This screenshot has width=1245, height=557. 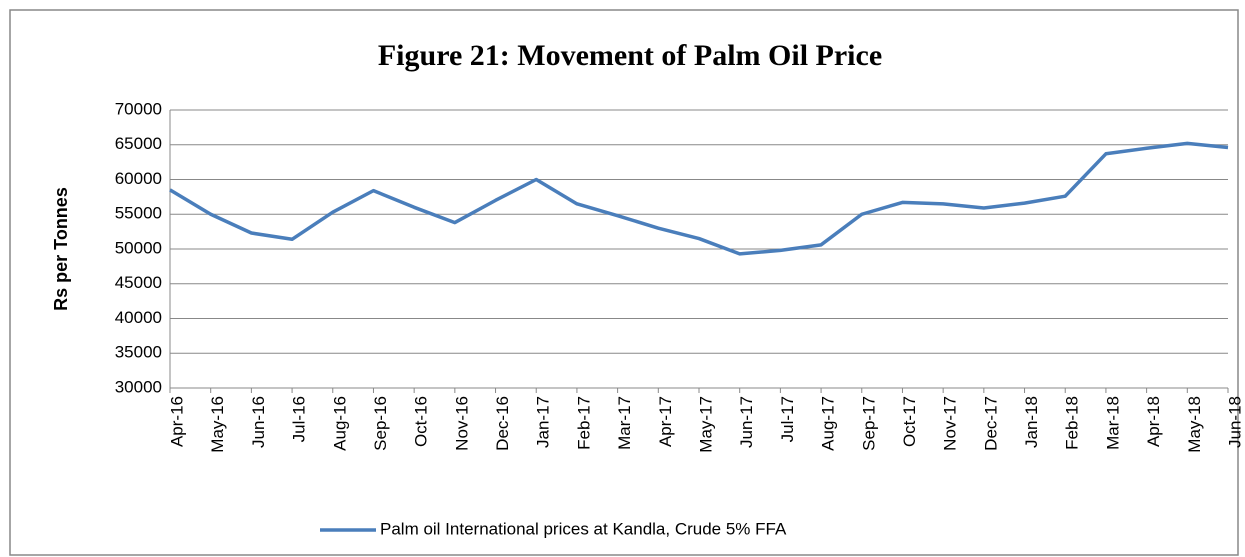 What do you see at coordinates (543, 422) in the screenshot?
I see `x-tick-label: Jan-17` at bounding box center [543, 422].